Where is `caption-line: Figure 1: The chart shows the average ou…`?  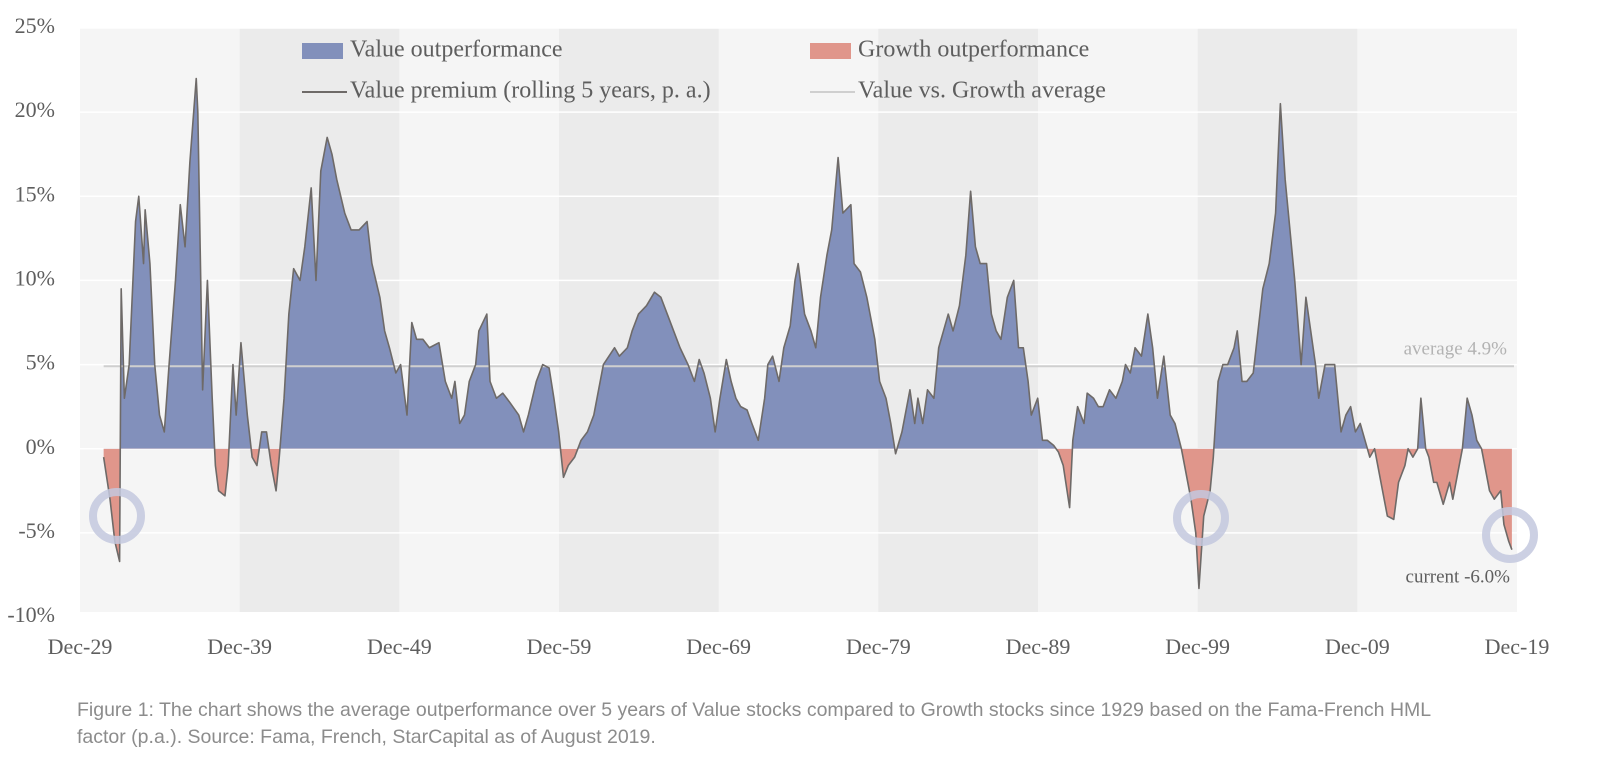 caption-line: Figure 1: The chart shows the average ou… is located at coordinates (754, 710).